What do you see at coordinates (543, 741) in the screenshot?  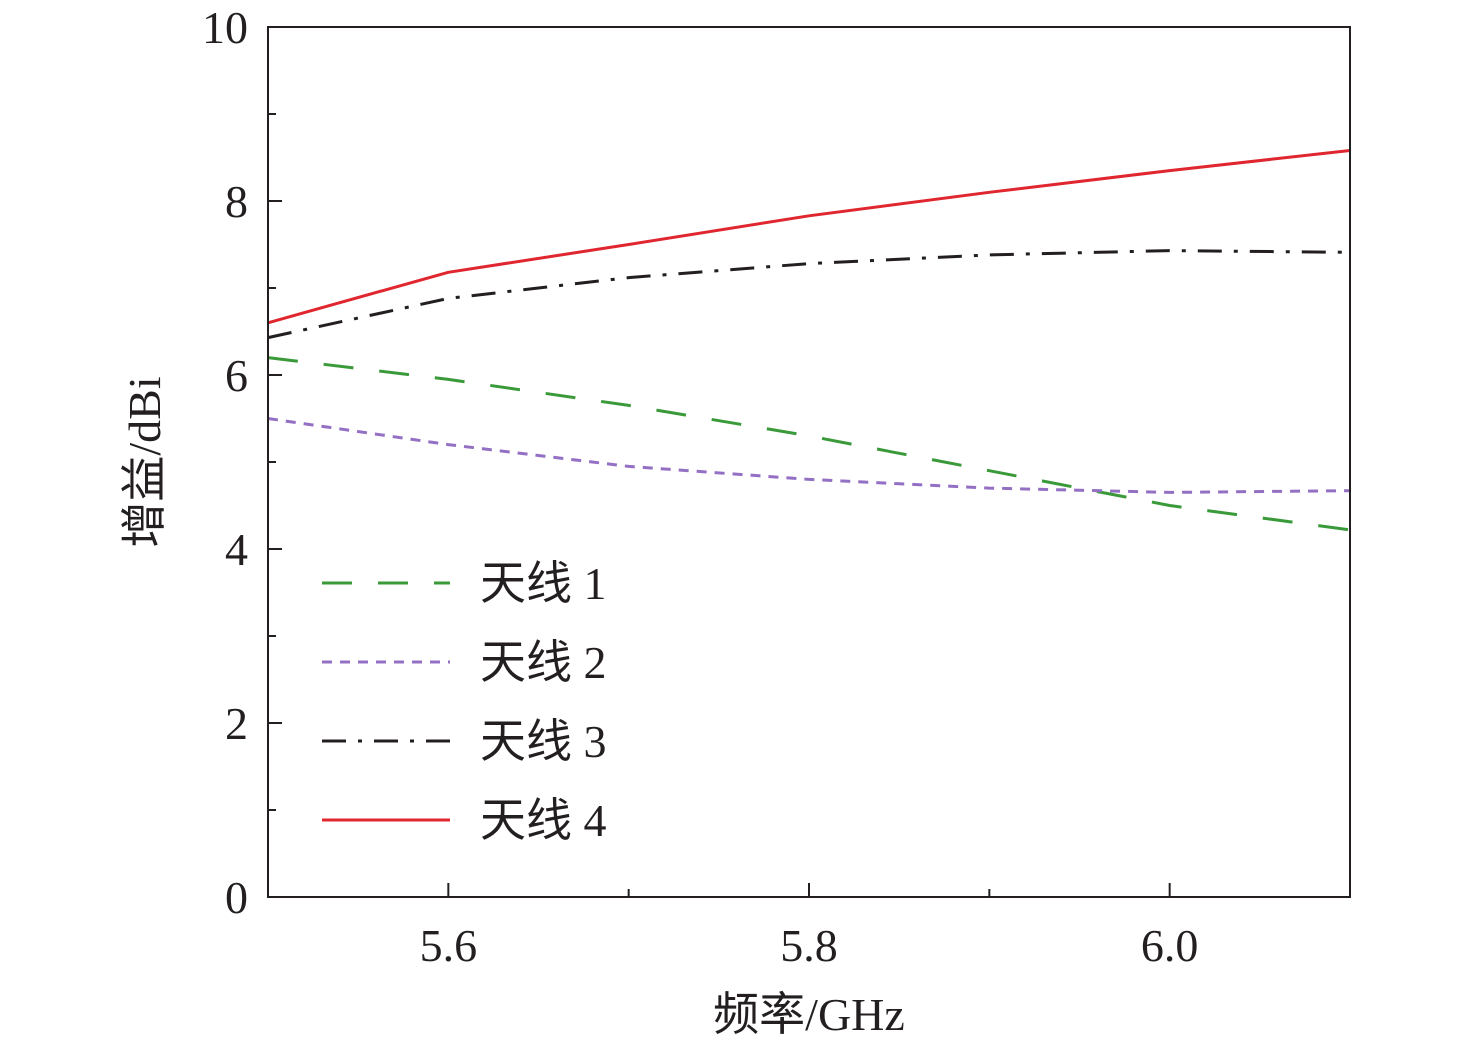 I see `legend-label-3: 天线 3` at bounding box center [543, 741].